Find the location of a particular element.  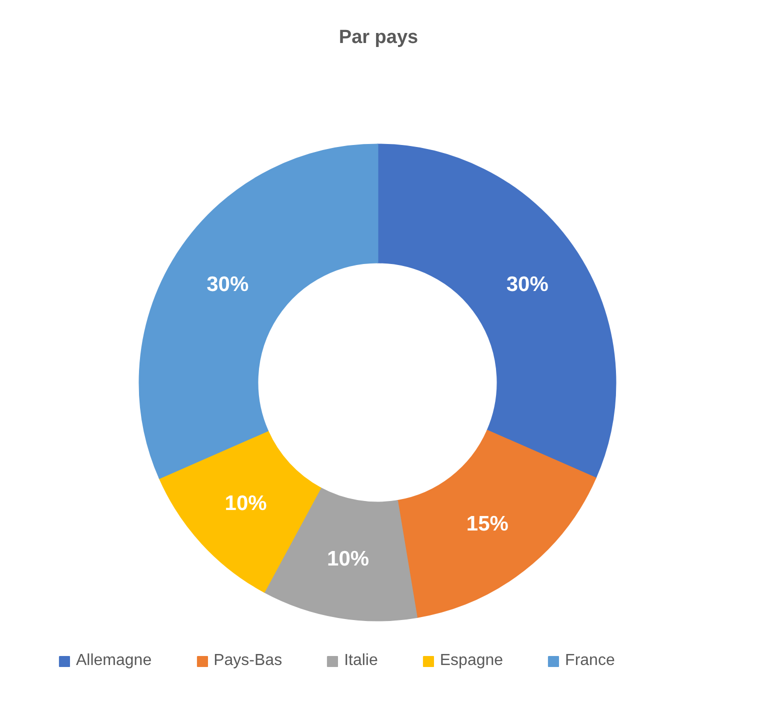

legend-label: Espagne is located at coordinates (472, 661).